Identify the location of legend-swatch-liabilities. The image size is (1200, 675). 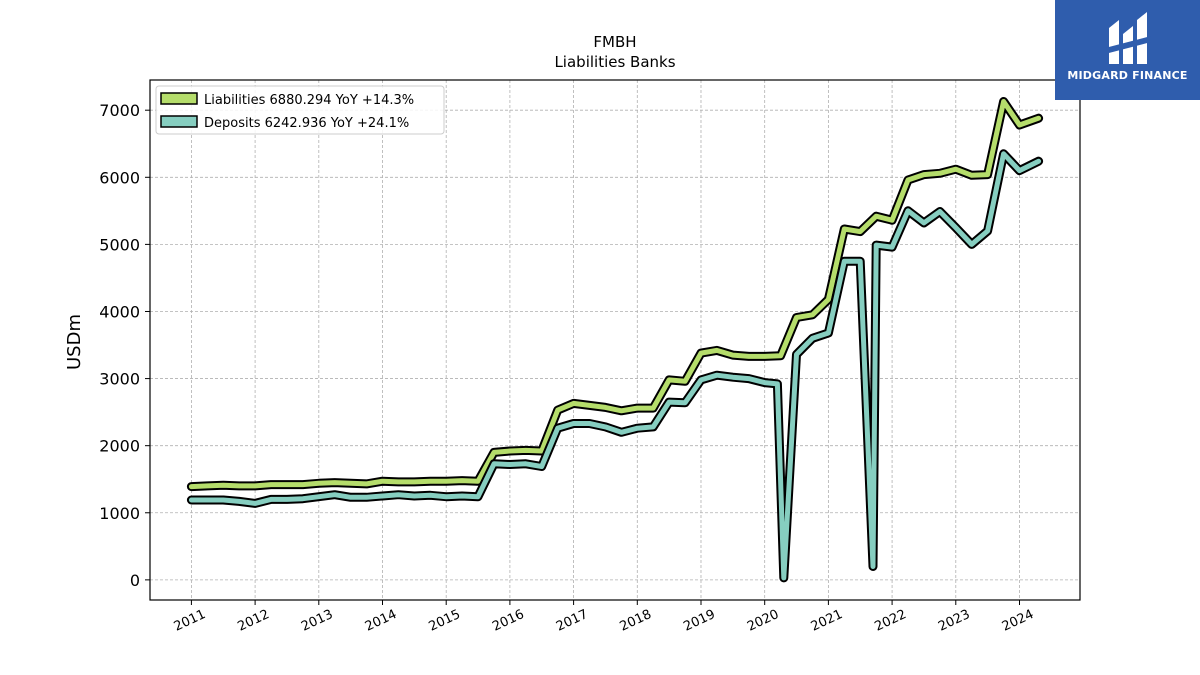
(179, 98).